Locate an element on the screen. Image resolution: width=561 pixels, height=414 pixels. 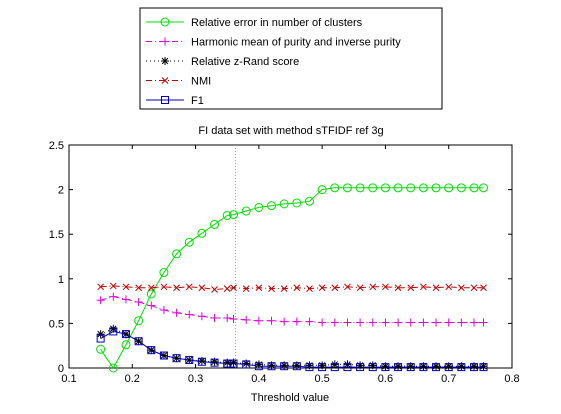
x-axis-label: Threshold value is located at coordinates (290, 398).